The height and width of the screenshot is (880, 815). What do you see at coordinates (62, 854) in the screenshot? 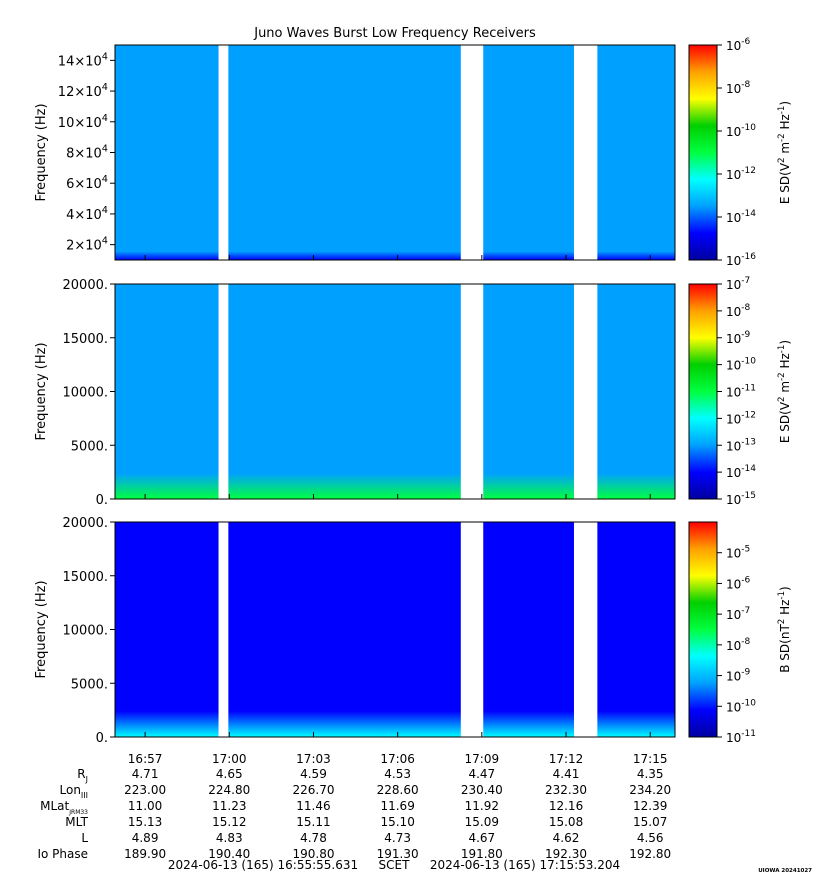
I see `ephemeris-row-label: Io Phase` at bounding box center [62, 854].